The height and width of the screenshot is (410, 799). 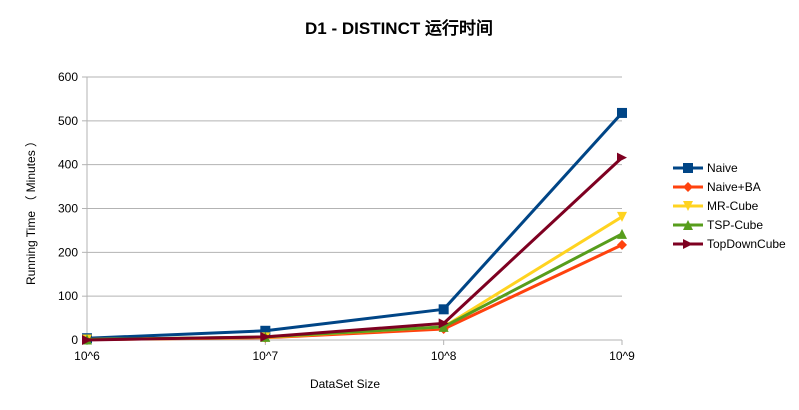 I want to click on y-tick-label: 400, so click(x=68, y=165).